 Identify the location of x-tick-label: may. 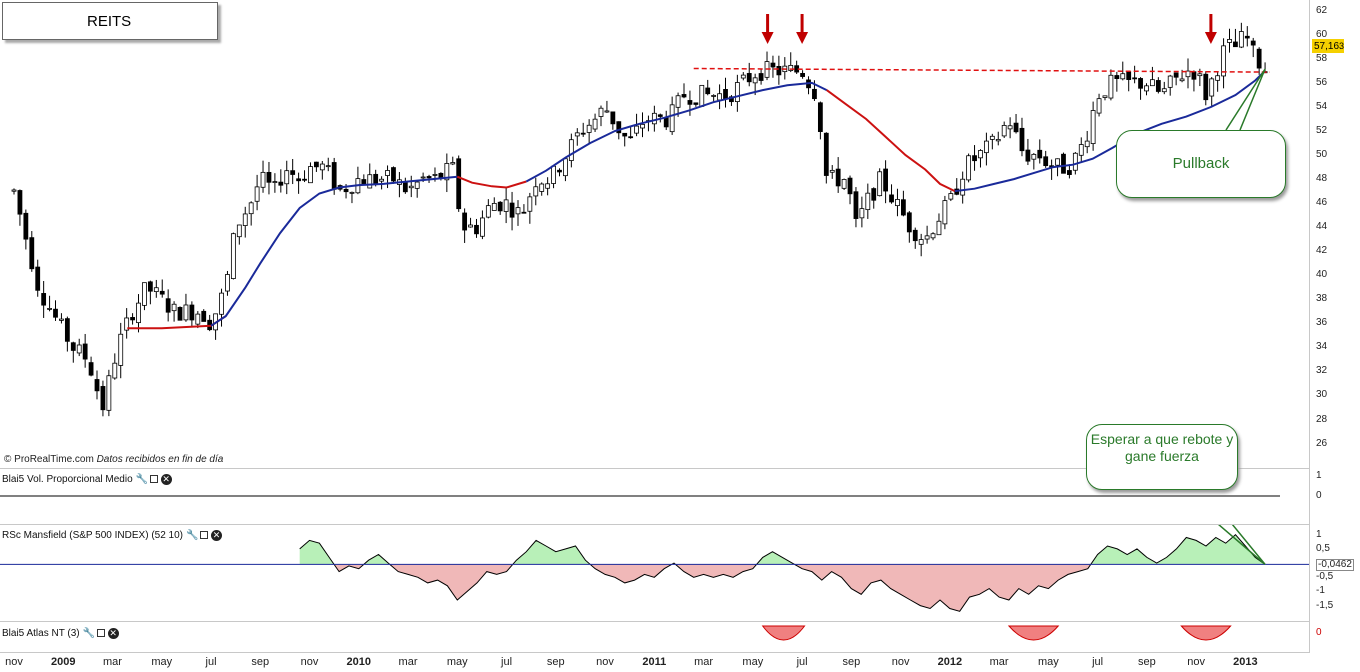
(457, 662).